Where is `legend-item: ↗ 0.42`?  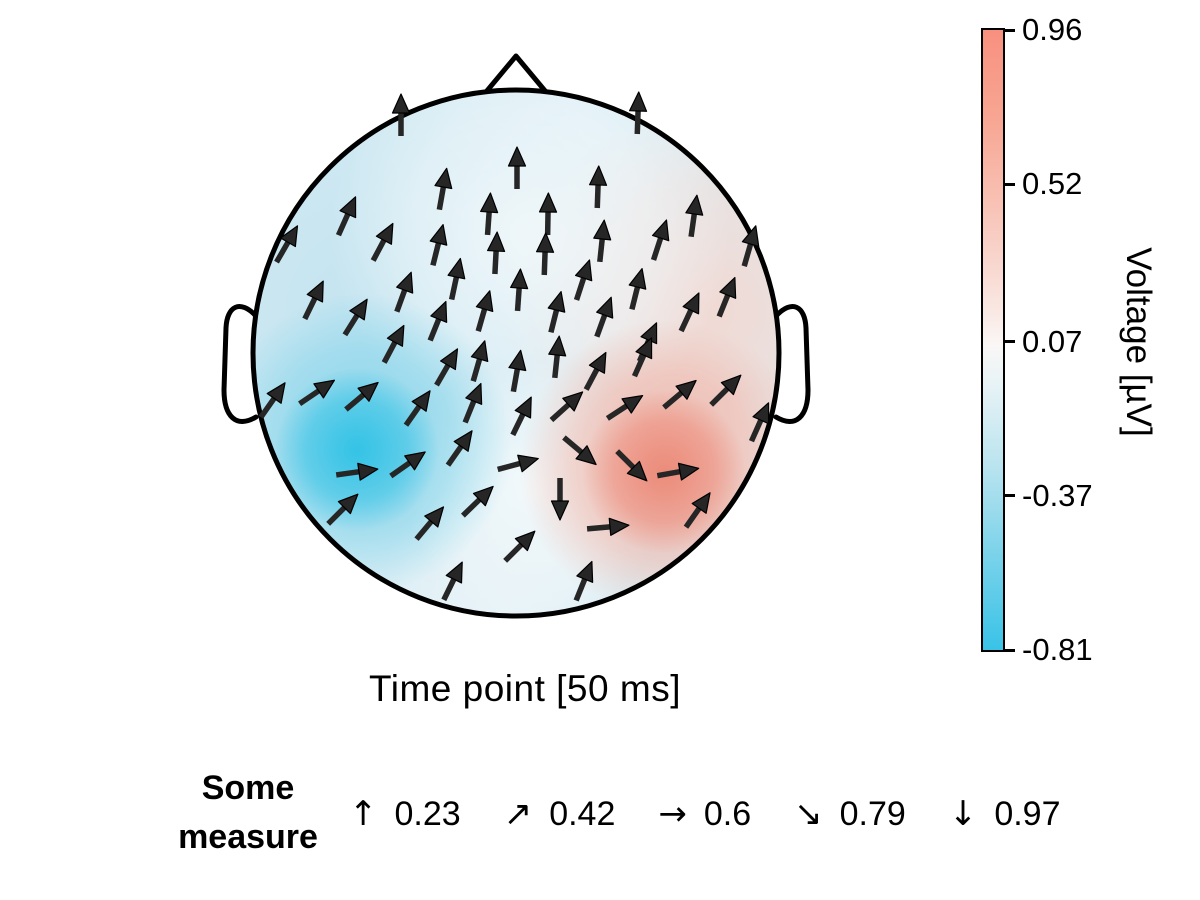
legend-item: ↗ 0.42 is located at coordinates (560, 814).